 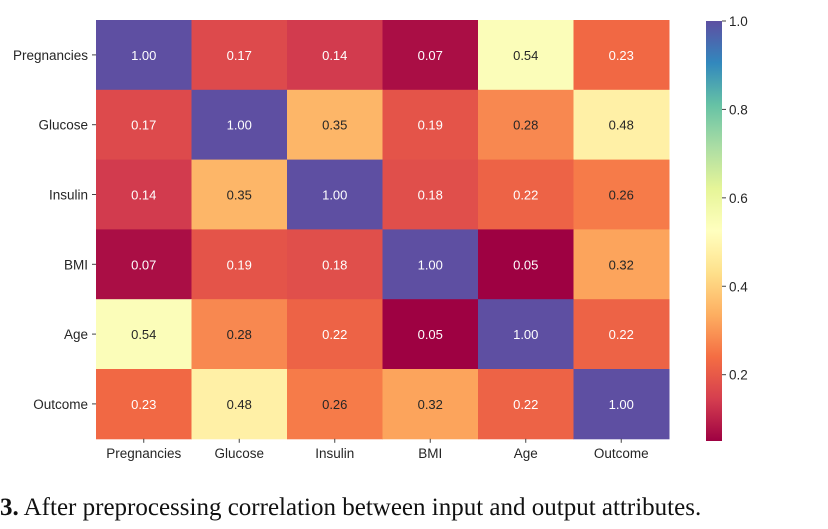 I want to click on row-tick-label: Glucose, so click(x=63, y=125).